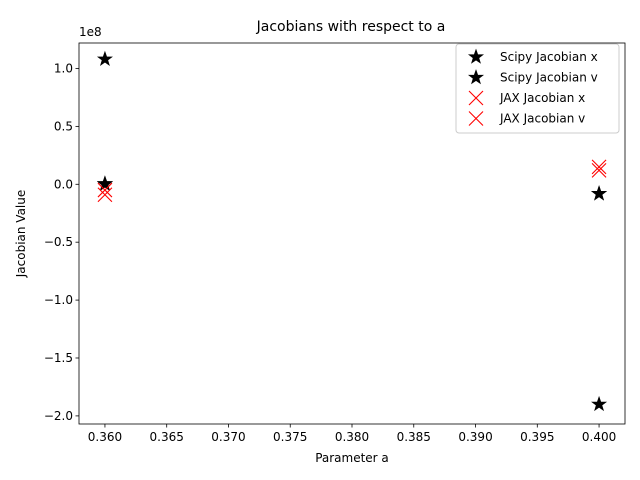  What do you see at coordinates (414, 437) in the screenshot?
I see `x-tick-label: 0.385` at bounding box center [414, 437].